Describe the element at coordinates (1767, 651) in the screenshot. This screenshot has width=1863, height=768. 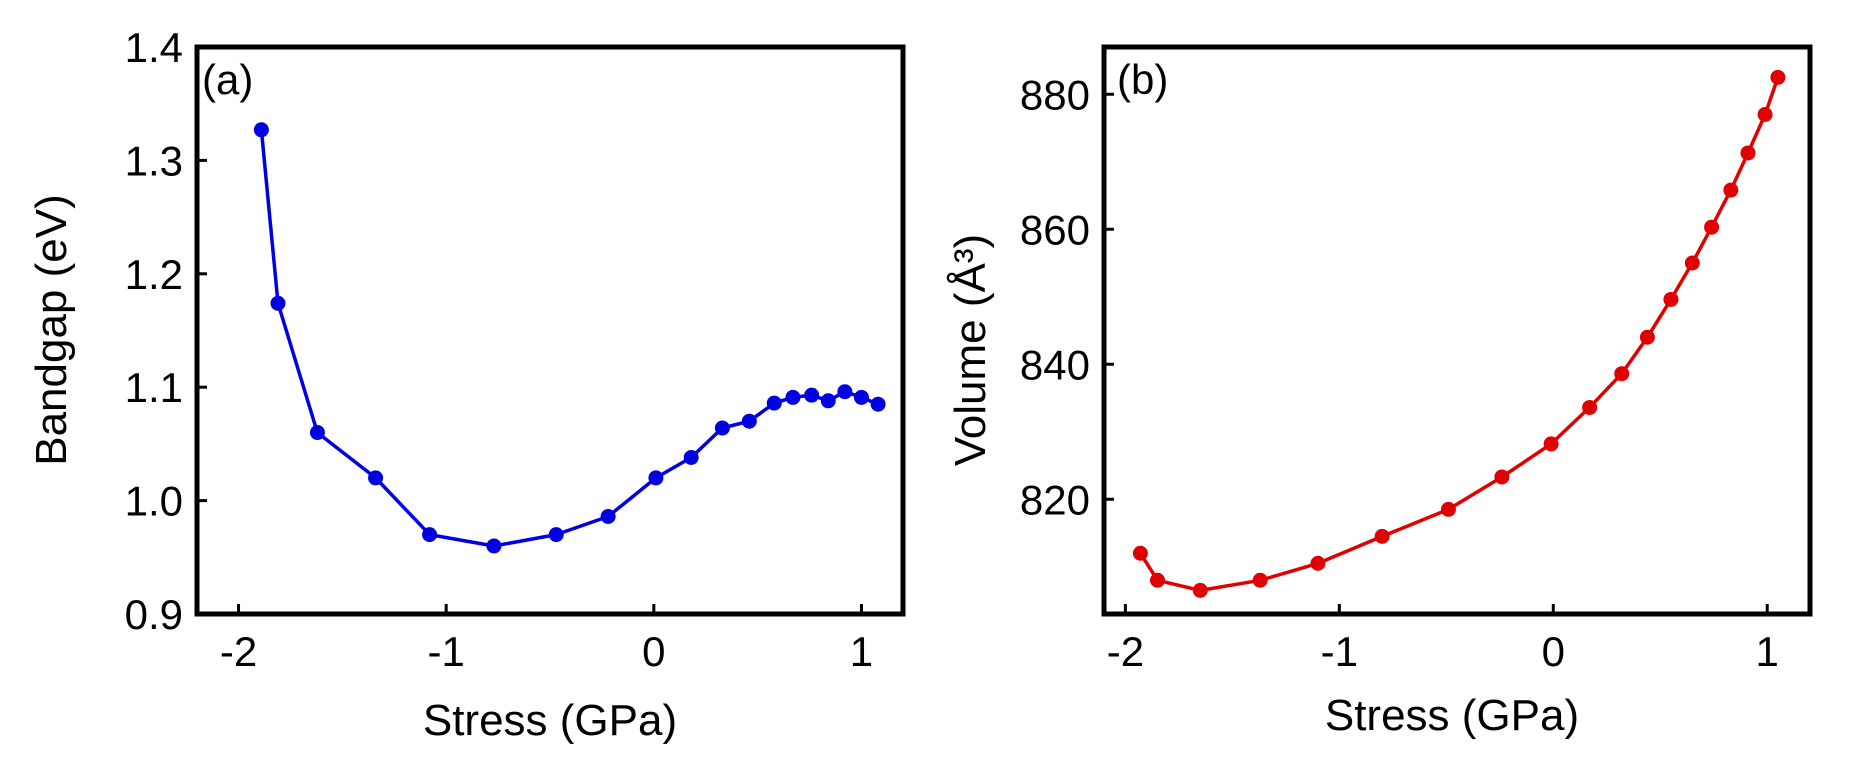
I see `panel-b-x-tick-label: 1` at that location.